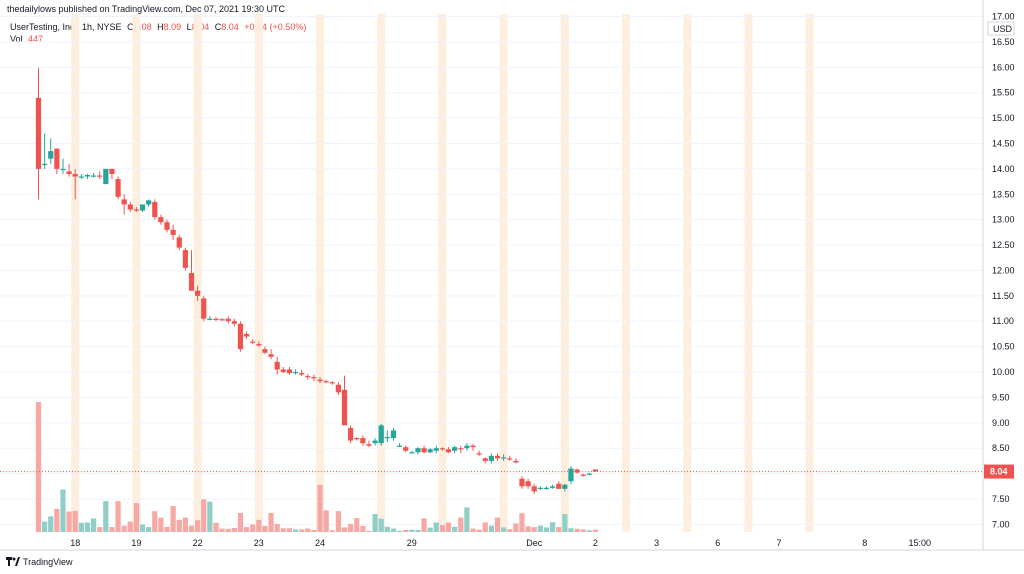 The height and width of the screenshot is (574, 1024). Describe the element at coordinates (1003, 169) in the screenshot. I see `y-tick-label: 14.00` at that location.